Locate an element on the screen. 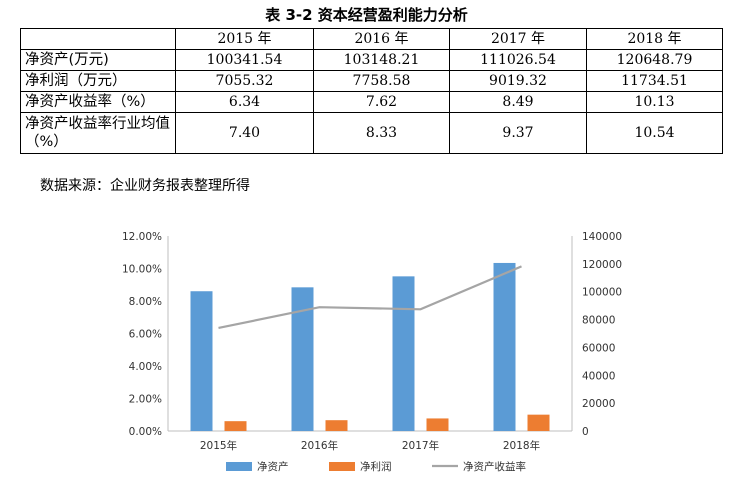 The image size is (733, 488). table-cell: 7.40 is located at coordinates (244, 133).